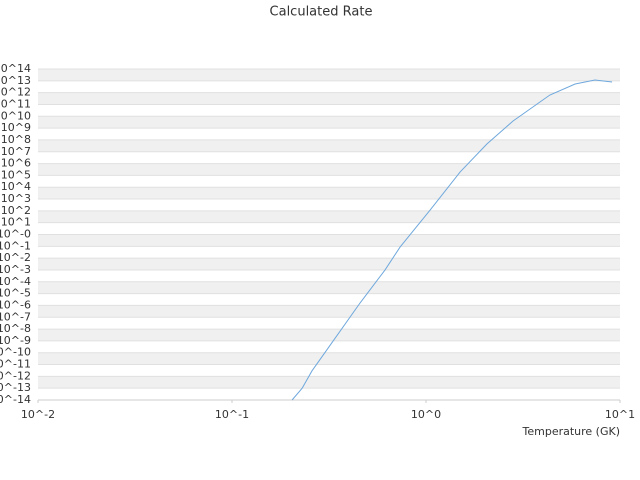 The width and height of the screenshot is (640, 480). Describe the element at coordinates (16, 163) in the screenshot. I see `y-tick-label: 10^6` at that location.